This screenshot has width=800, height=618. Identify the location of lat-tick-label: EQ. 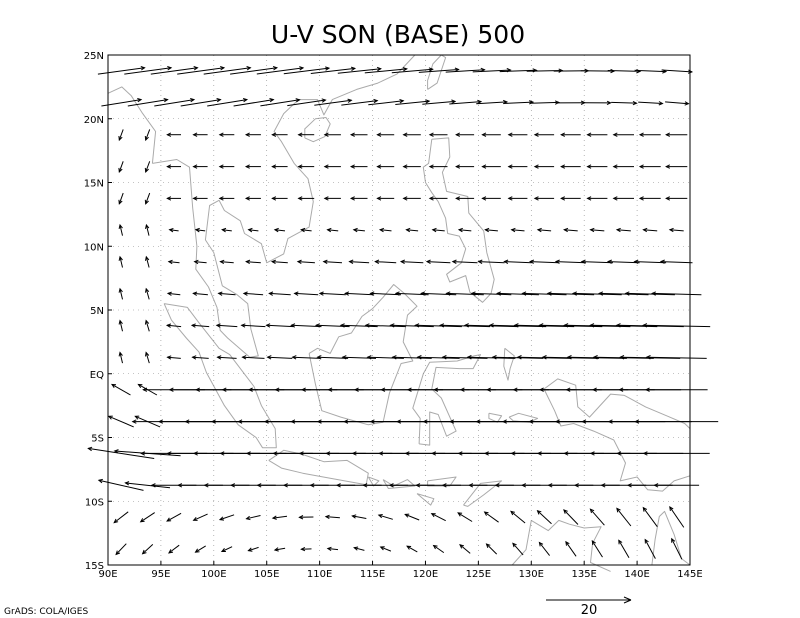
(97, 375).